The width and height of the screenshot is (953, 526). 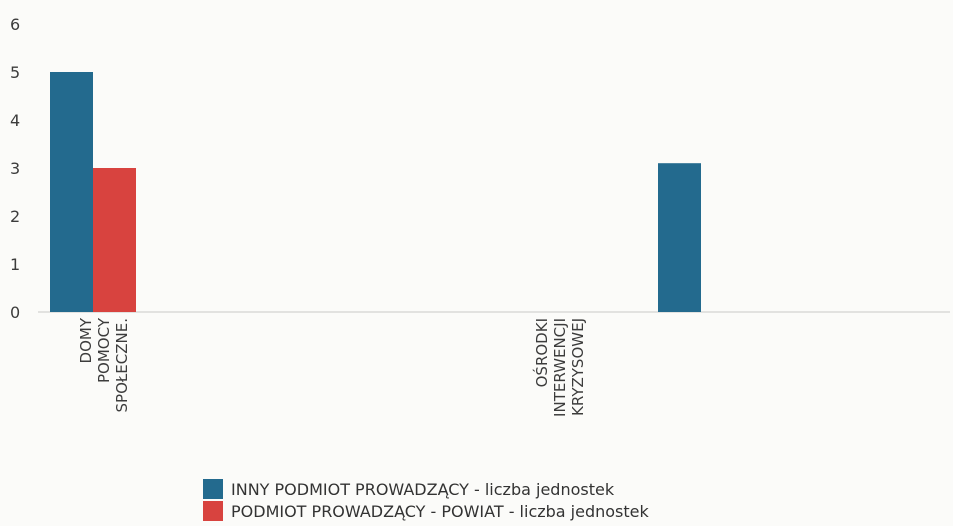 What do you see at coordinates (15, 72) in the screenshot?
I see `y-tick-label-5: 5` at bounding box center [15, 72].